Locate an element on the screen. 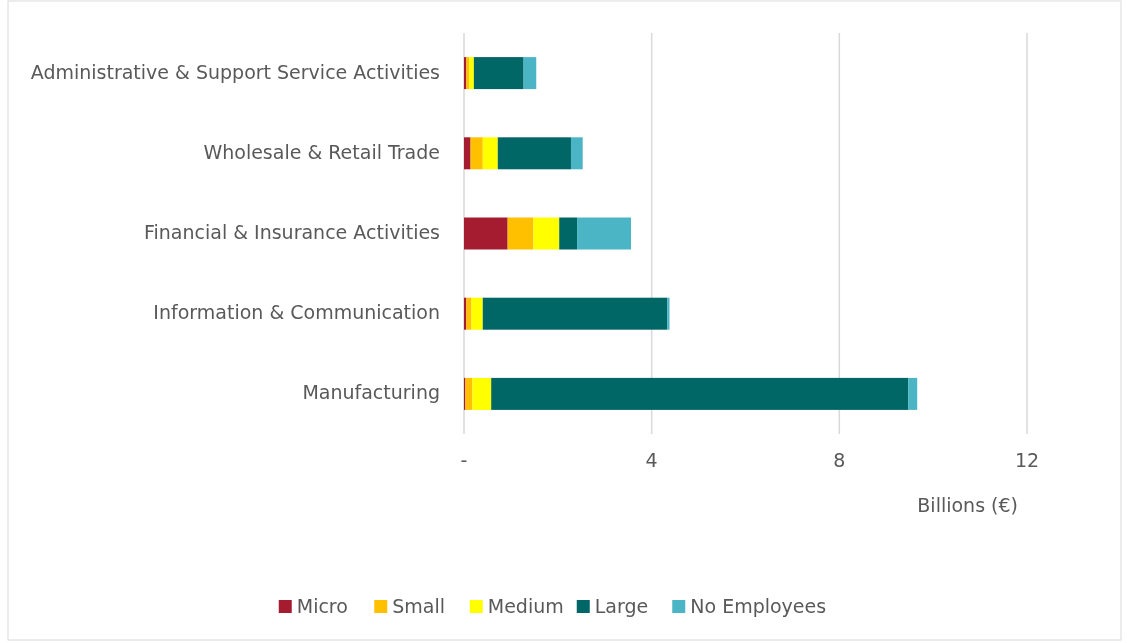 The width and height of the screenshot is (1127, 643). legend-label: No Employees is located at coordinates (758, 605).